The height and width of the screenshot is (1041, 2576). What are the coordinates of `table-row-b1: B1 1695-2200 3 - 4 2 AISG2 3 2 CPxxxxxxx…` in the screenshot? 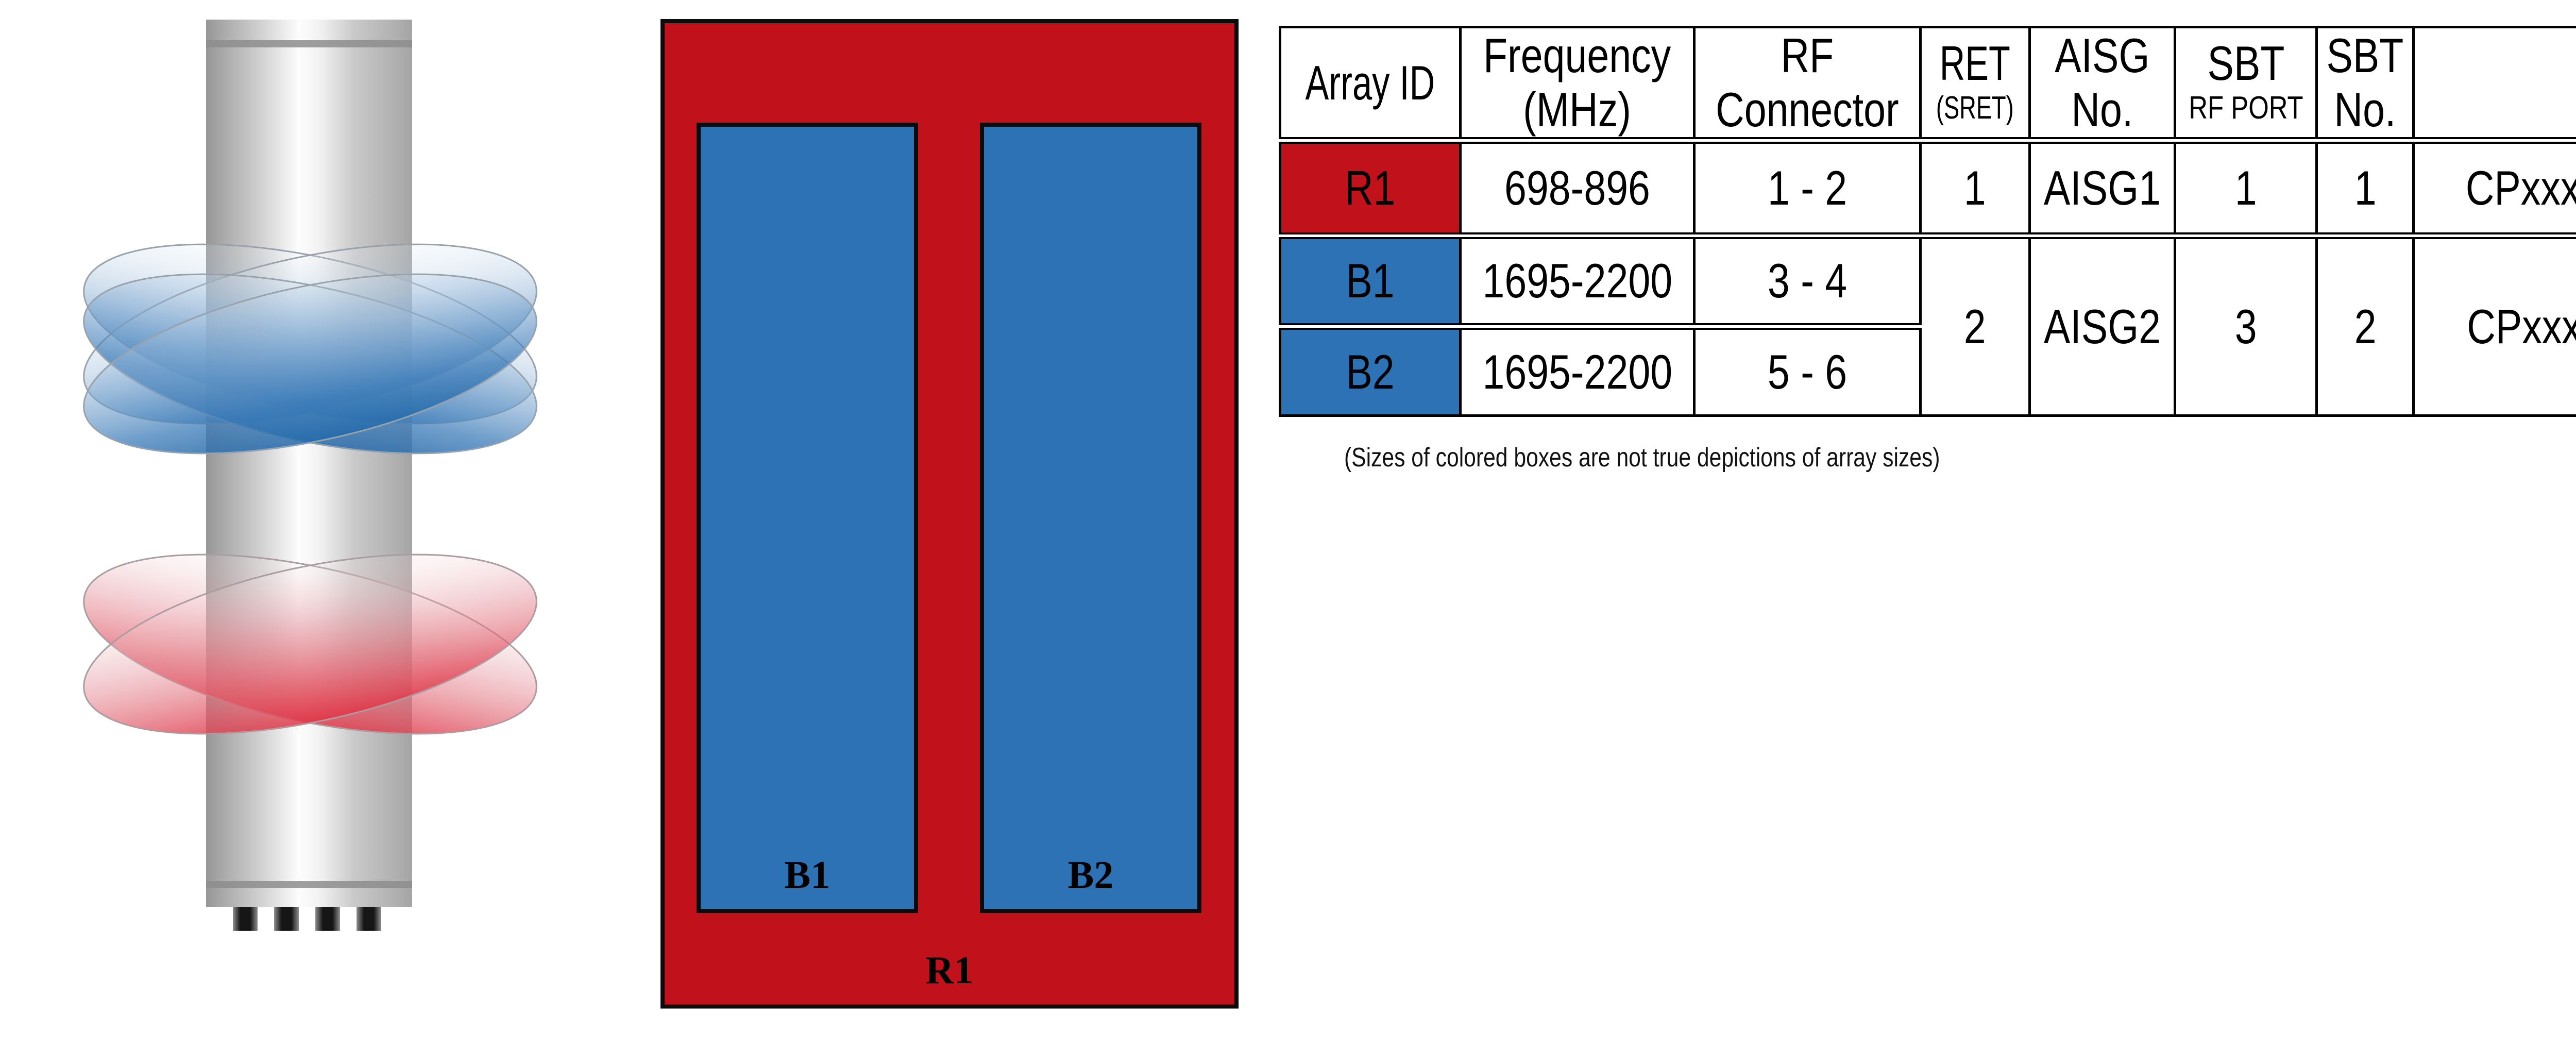 It's located at (1927, 325).